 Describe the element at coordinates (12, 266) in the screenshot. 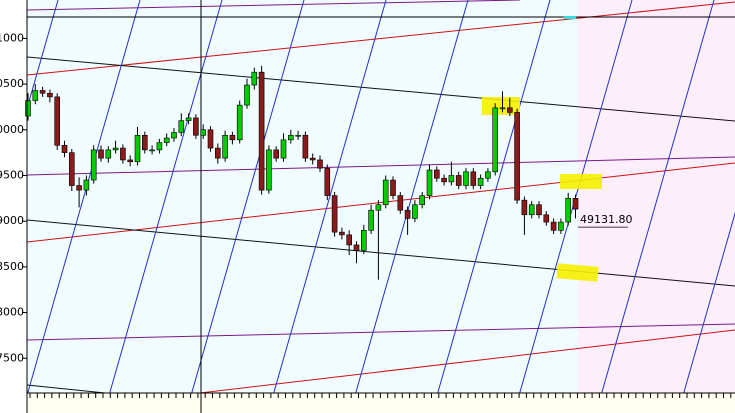

I see `y-tick-label: 48500` at that location.